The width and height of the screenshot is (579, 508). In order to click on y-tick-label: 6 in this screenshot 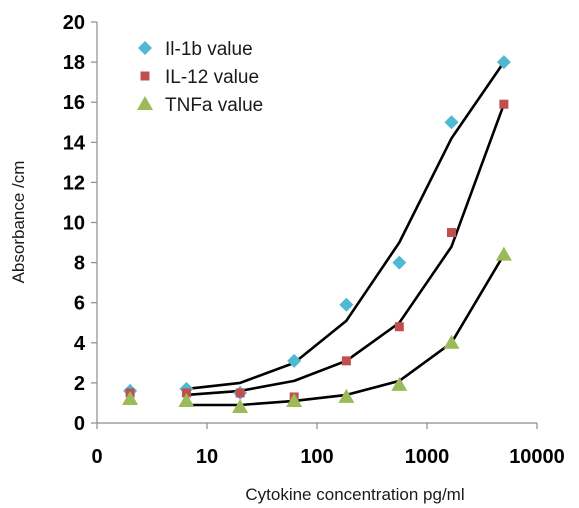, I will do `click(79, 304)`.